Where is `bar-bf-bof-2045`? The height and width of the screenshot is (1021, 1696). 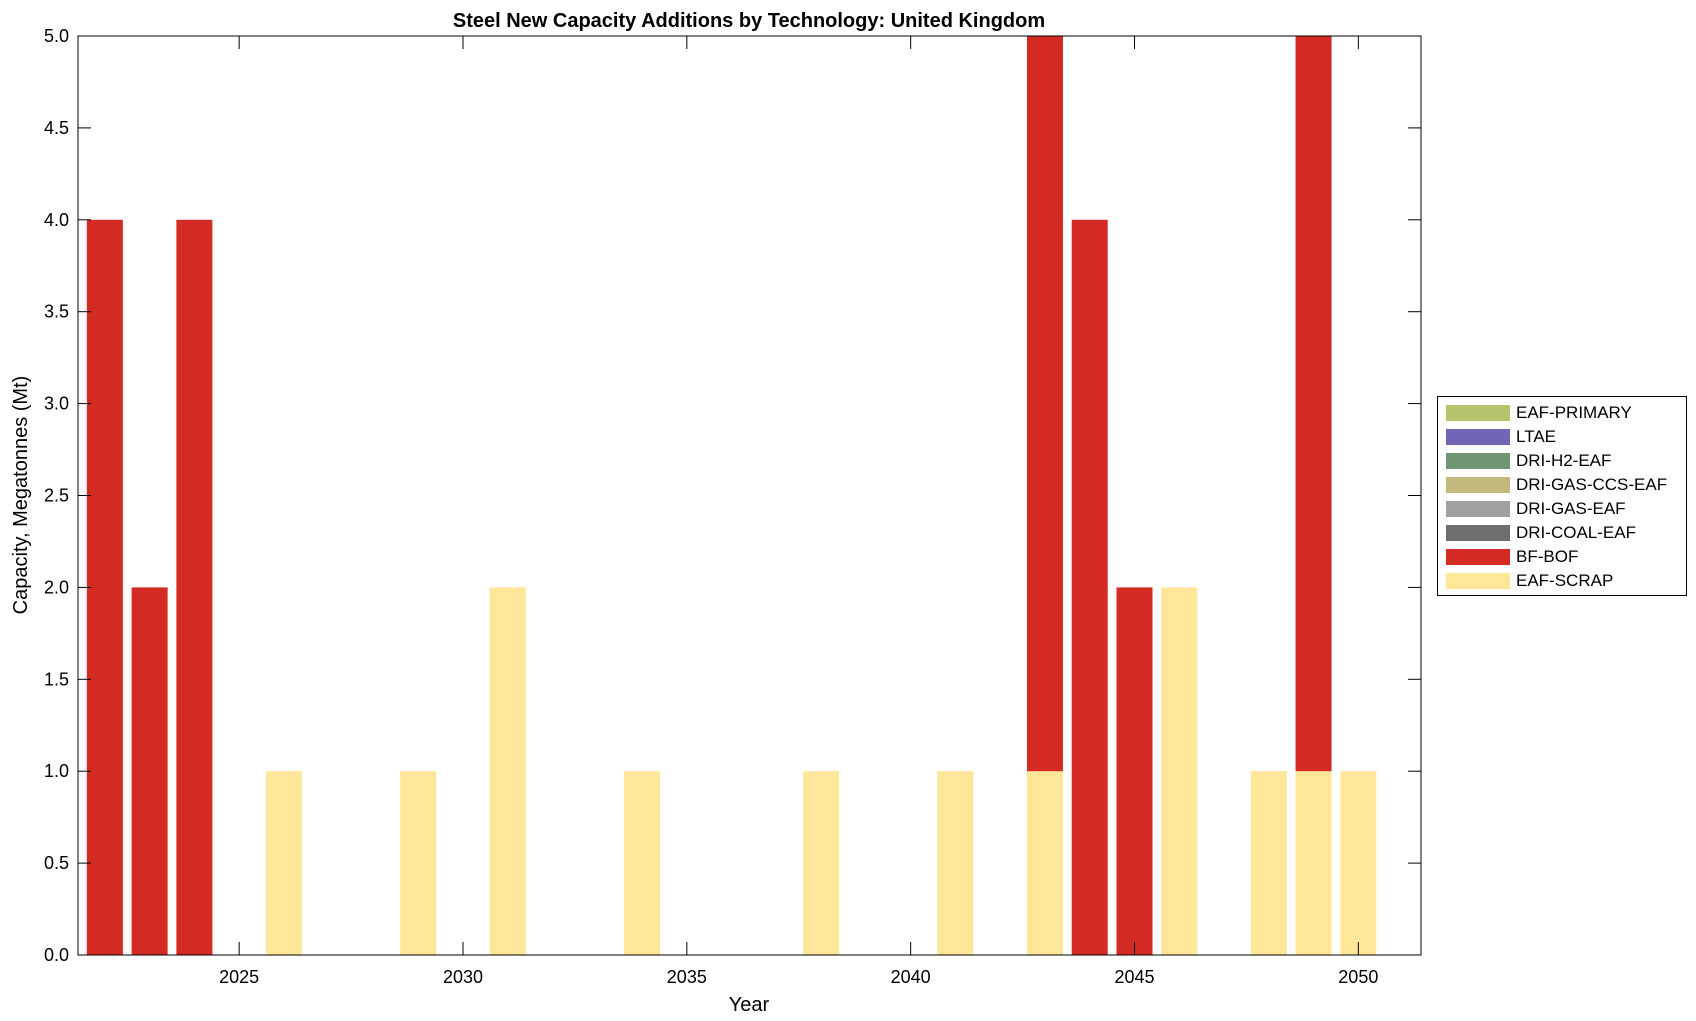 bar-bf-bof-2045 is located at coordinates (1134, 771).